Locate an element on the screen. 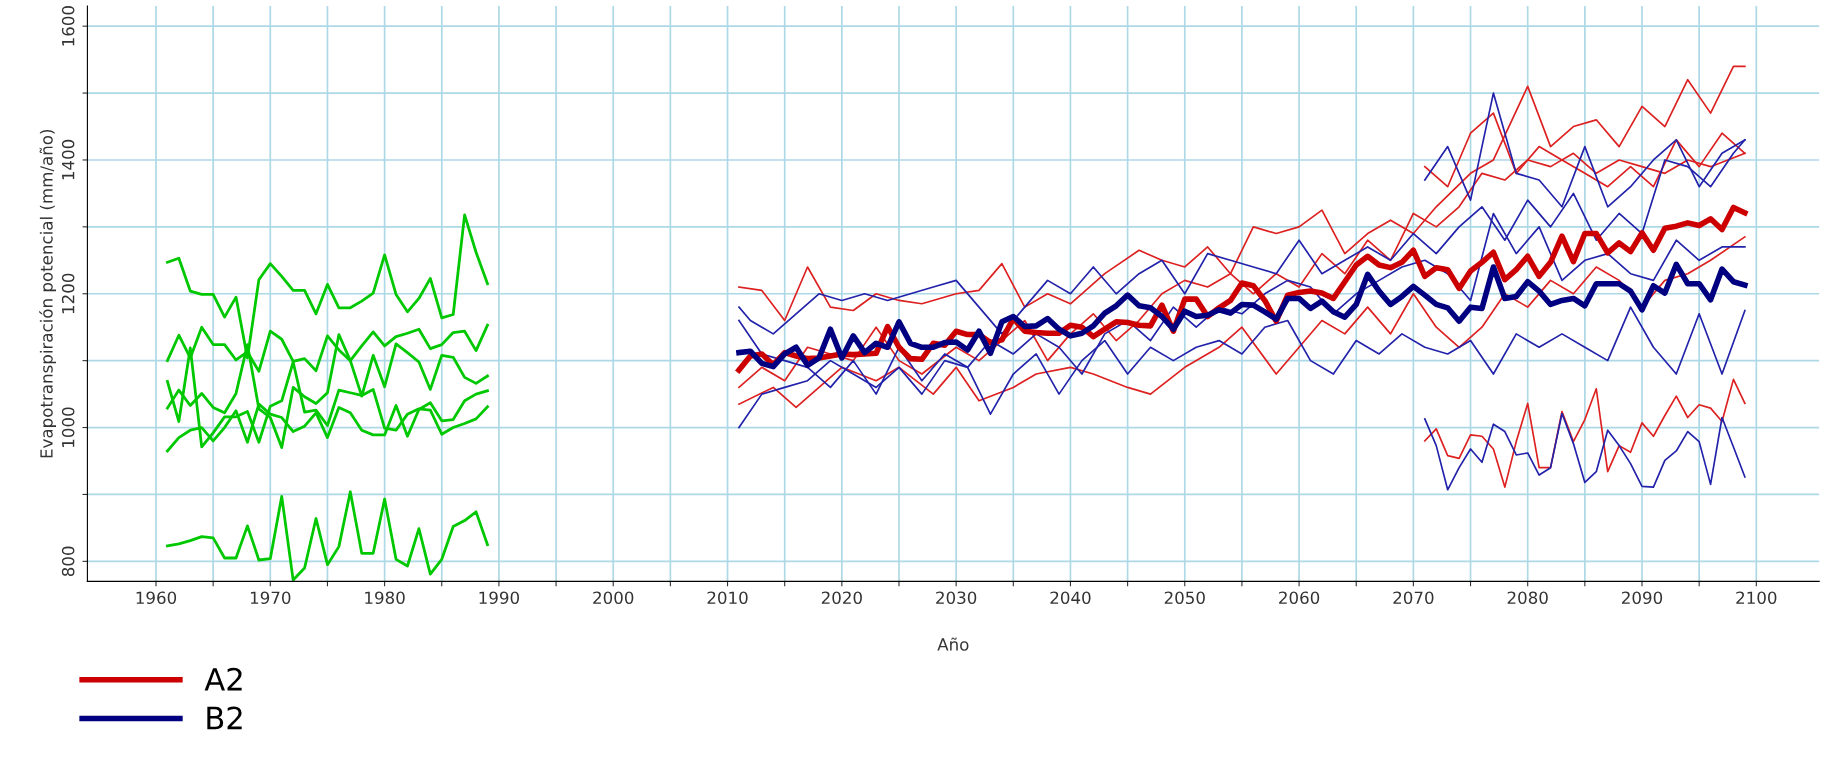 Image resolution: width=1821 pixels, height=763 pixels. y-tick-label: 1000 is located at coordinates (68, 427).